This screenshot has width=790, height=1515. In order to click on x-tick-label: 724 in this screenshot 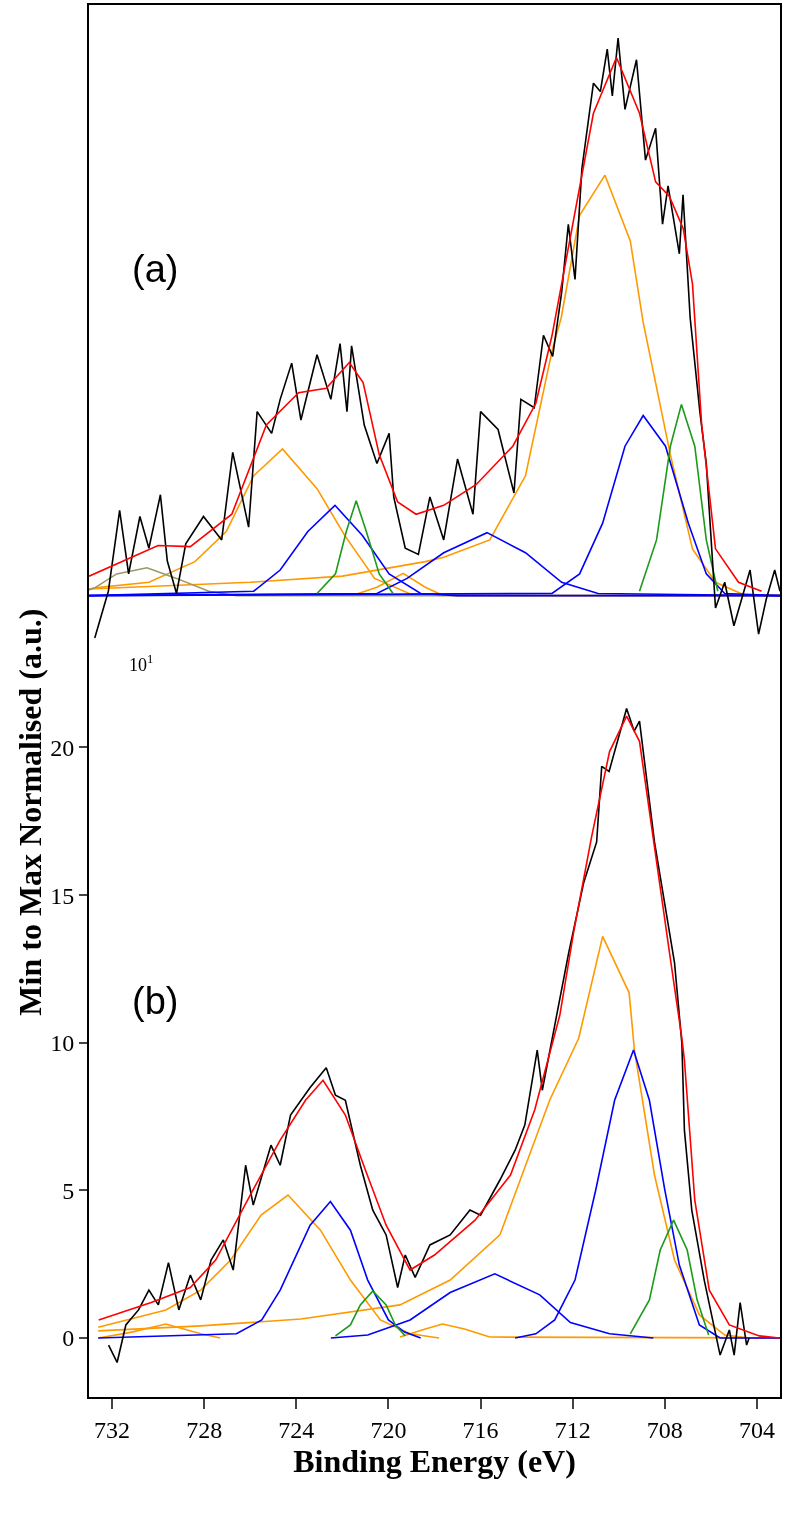, I will do `click(296, 1429)`.